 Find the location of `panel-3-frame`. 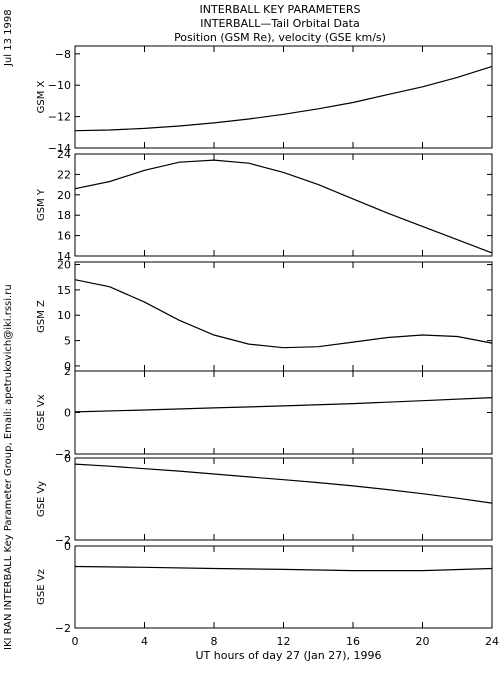

panel-3-frame is located at coordinates (283, 316).